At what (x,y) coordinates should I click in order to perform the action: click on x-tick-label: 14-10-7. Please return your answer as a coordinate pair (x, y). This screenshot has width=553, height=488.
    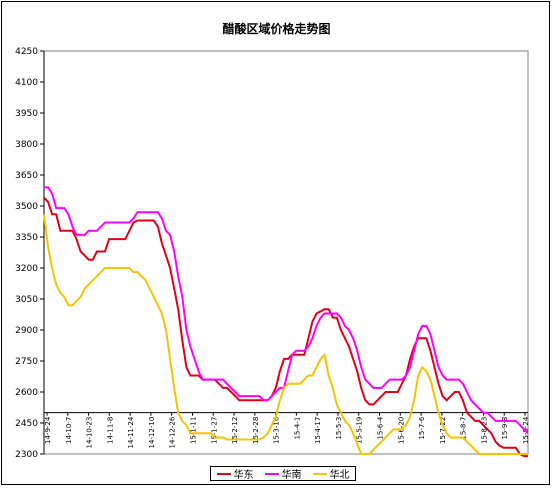
    Looking at the image, I should click on (69, 430).